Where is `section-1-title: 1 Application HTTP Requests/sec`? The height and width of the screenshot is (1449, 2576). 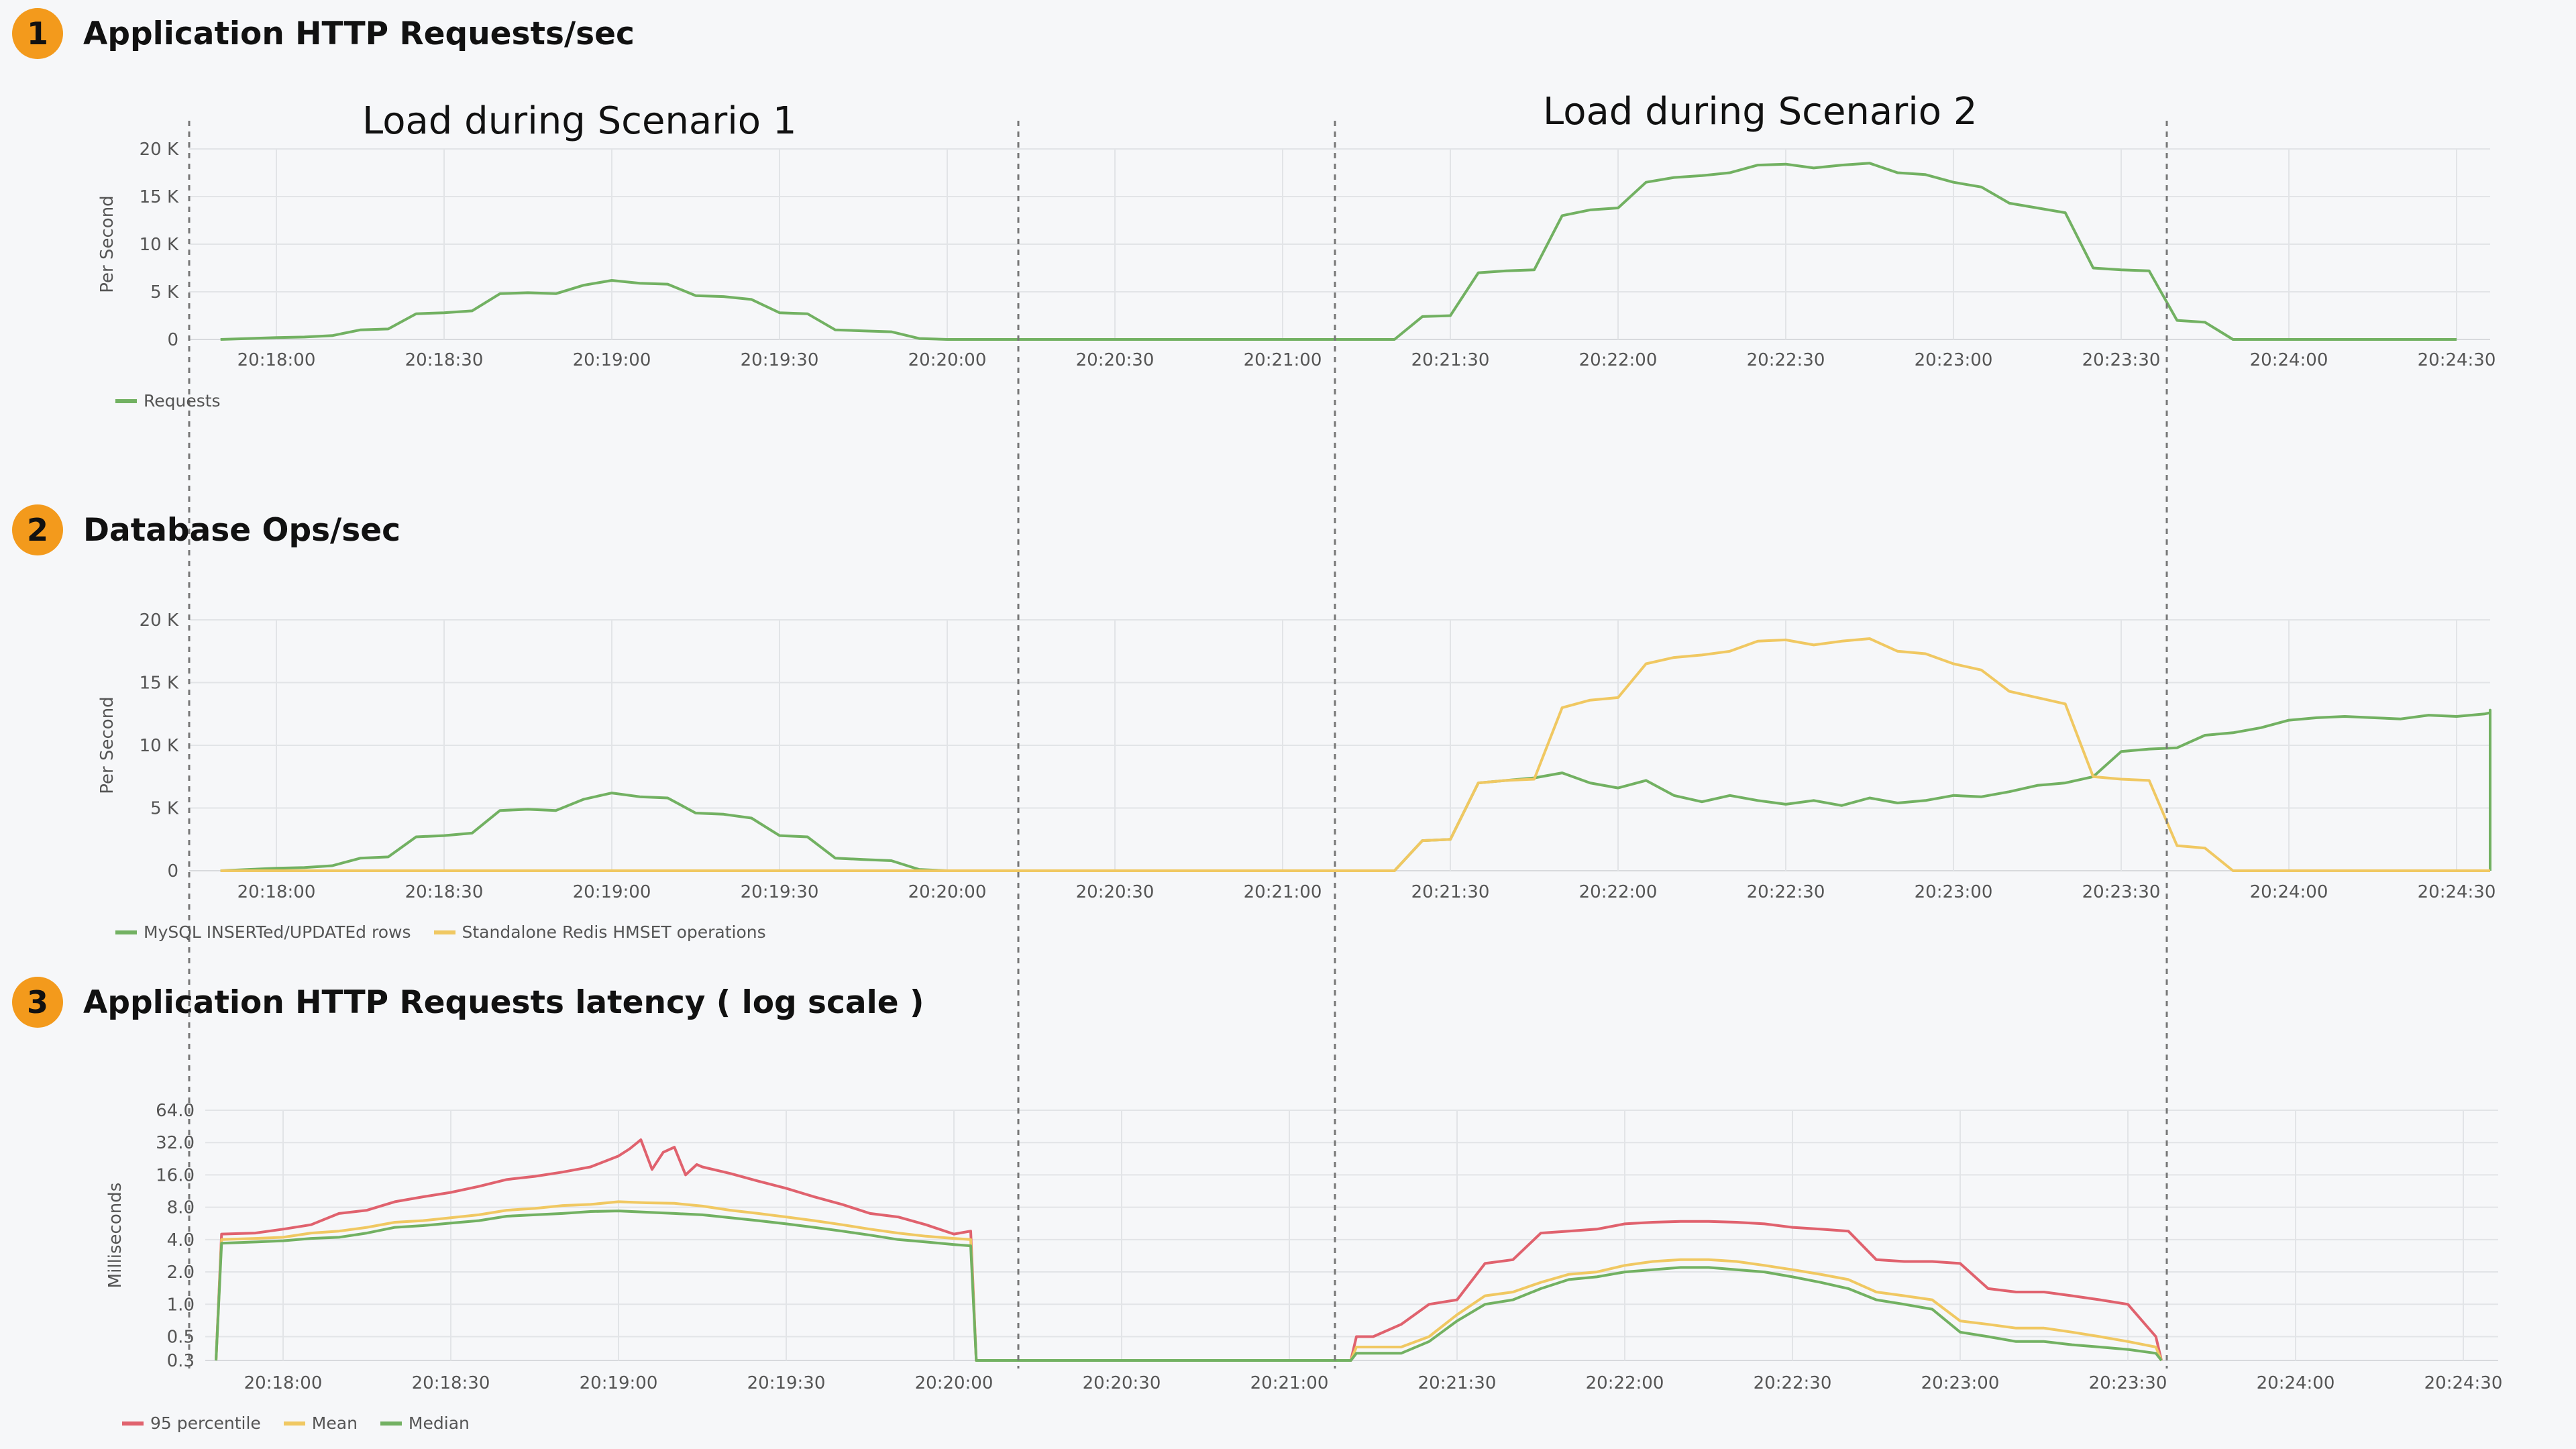 section-1-title: 1 Application HTTP Requests/sec is located at coordinates (323, 33).